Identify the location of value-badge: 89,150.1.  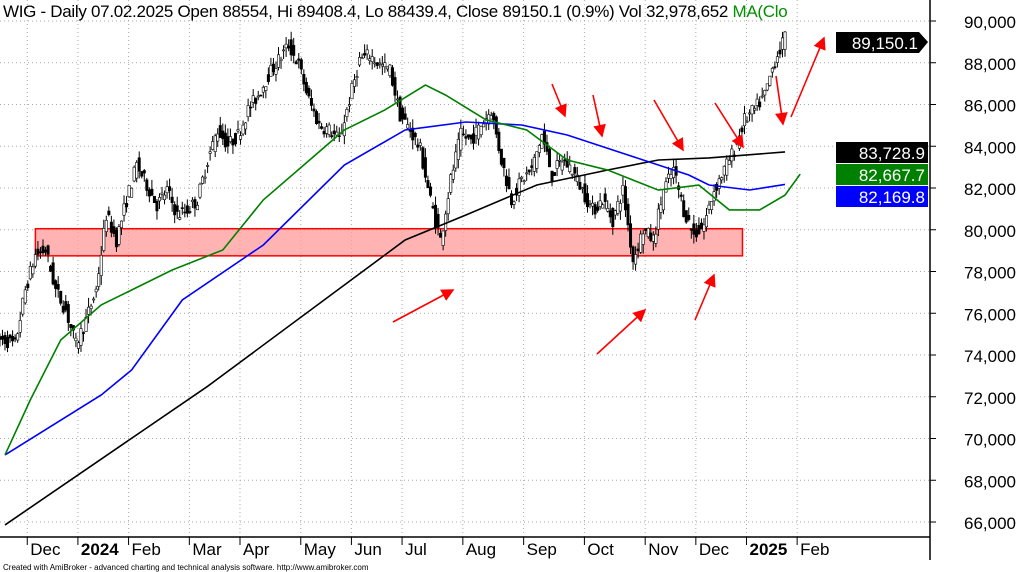
(882, 42).